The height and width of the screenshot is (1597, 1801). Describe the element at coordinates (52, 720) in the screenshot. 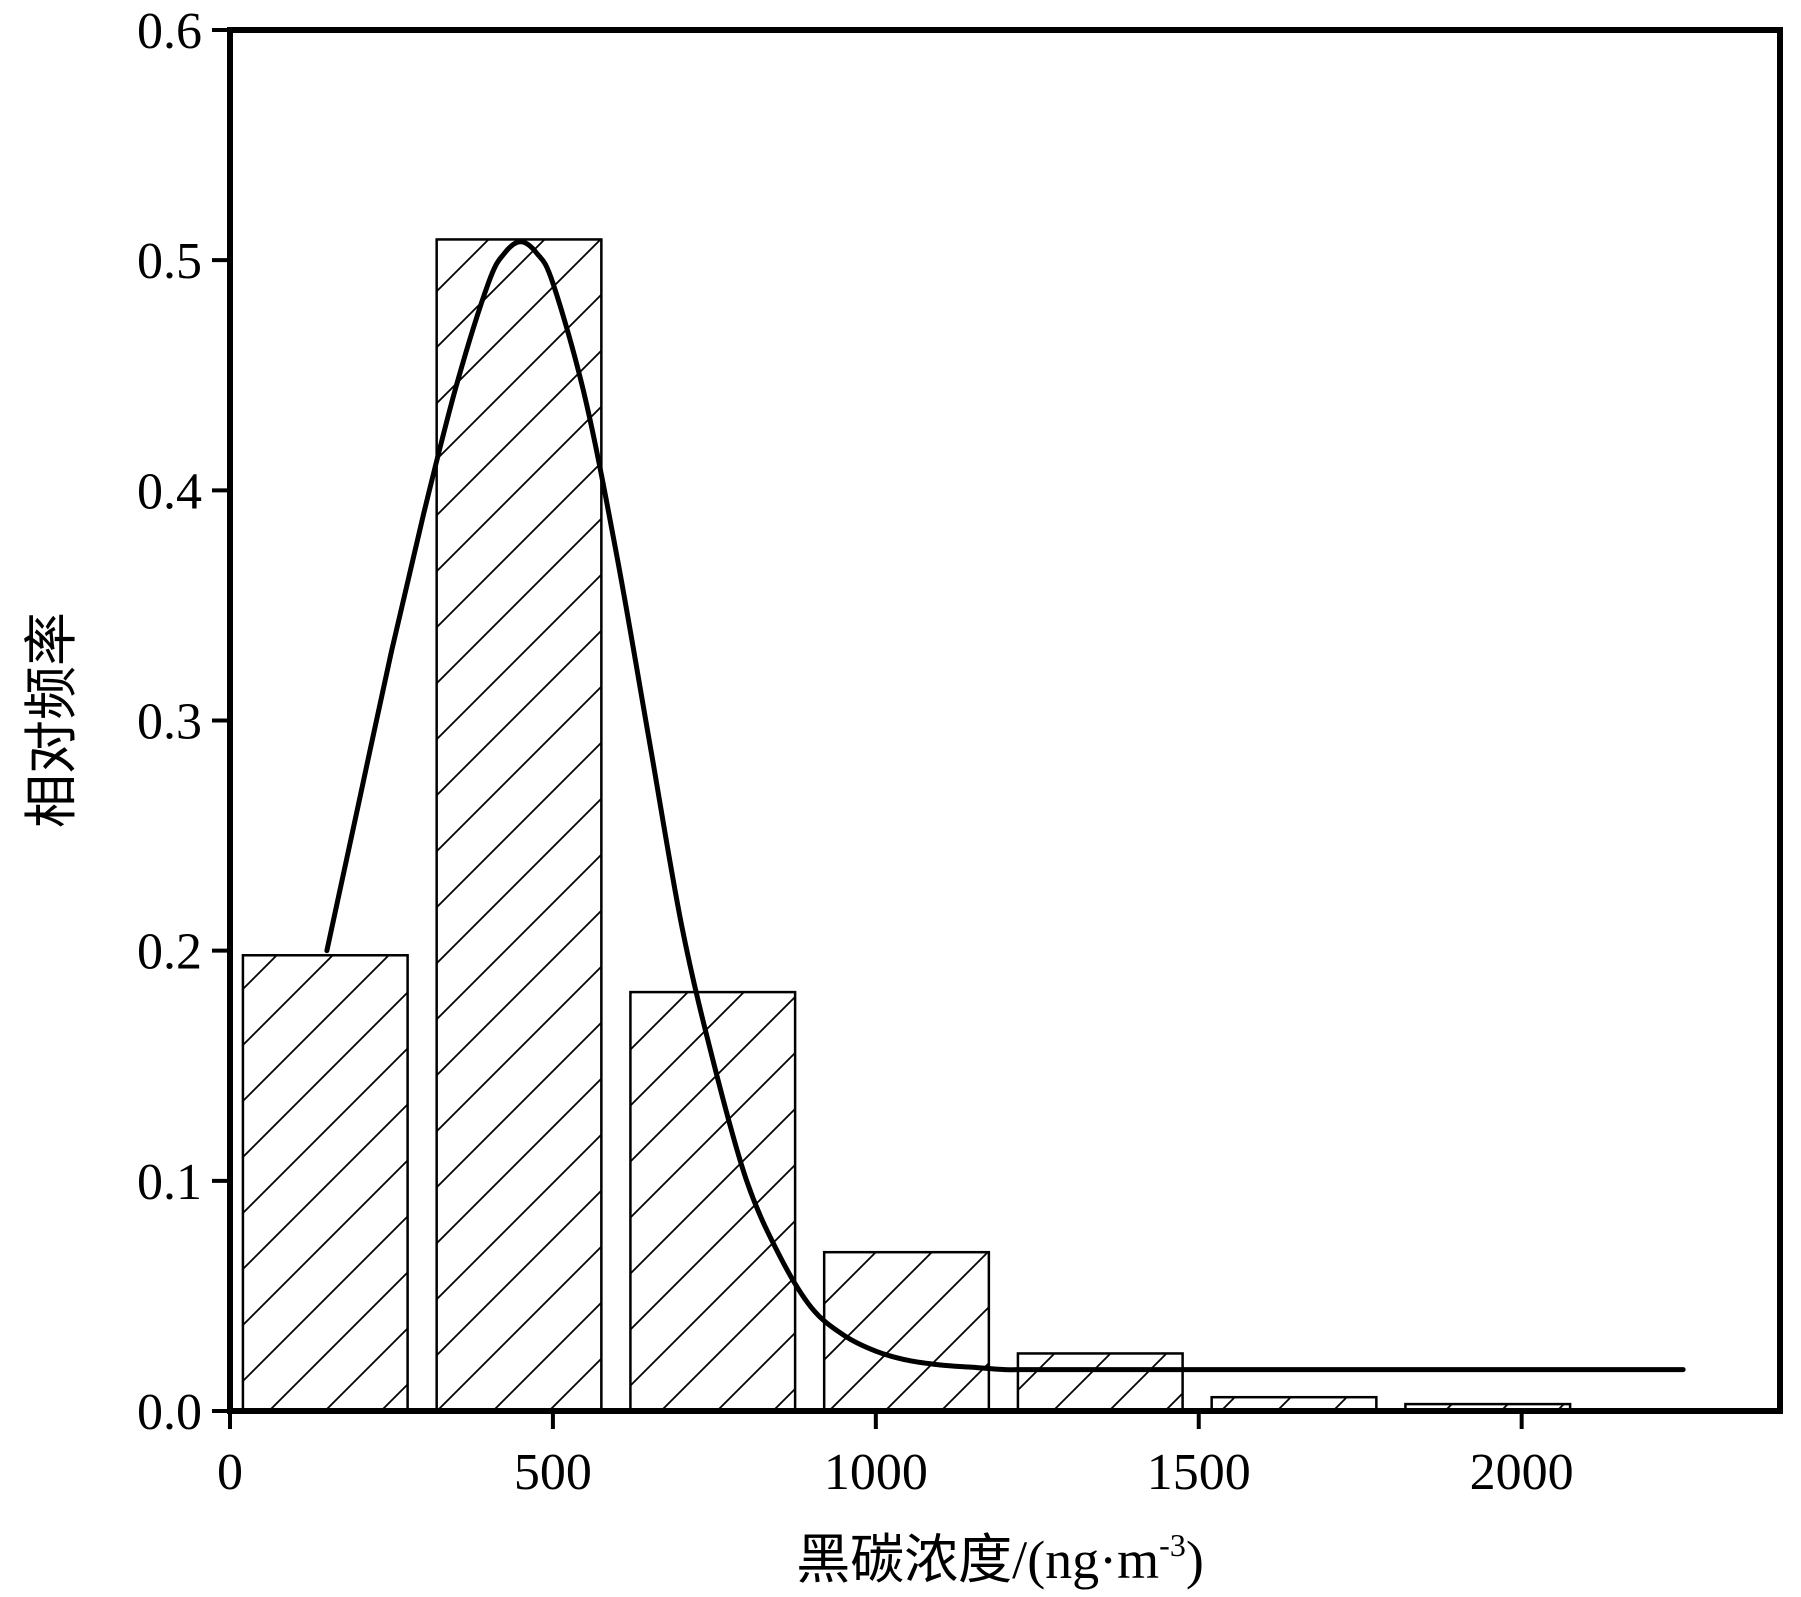

I see `y-axis-title: 相对频率` at that location.